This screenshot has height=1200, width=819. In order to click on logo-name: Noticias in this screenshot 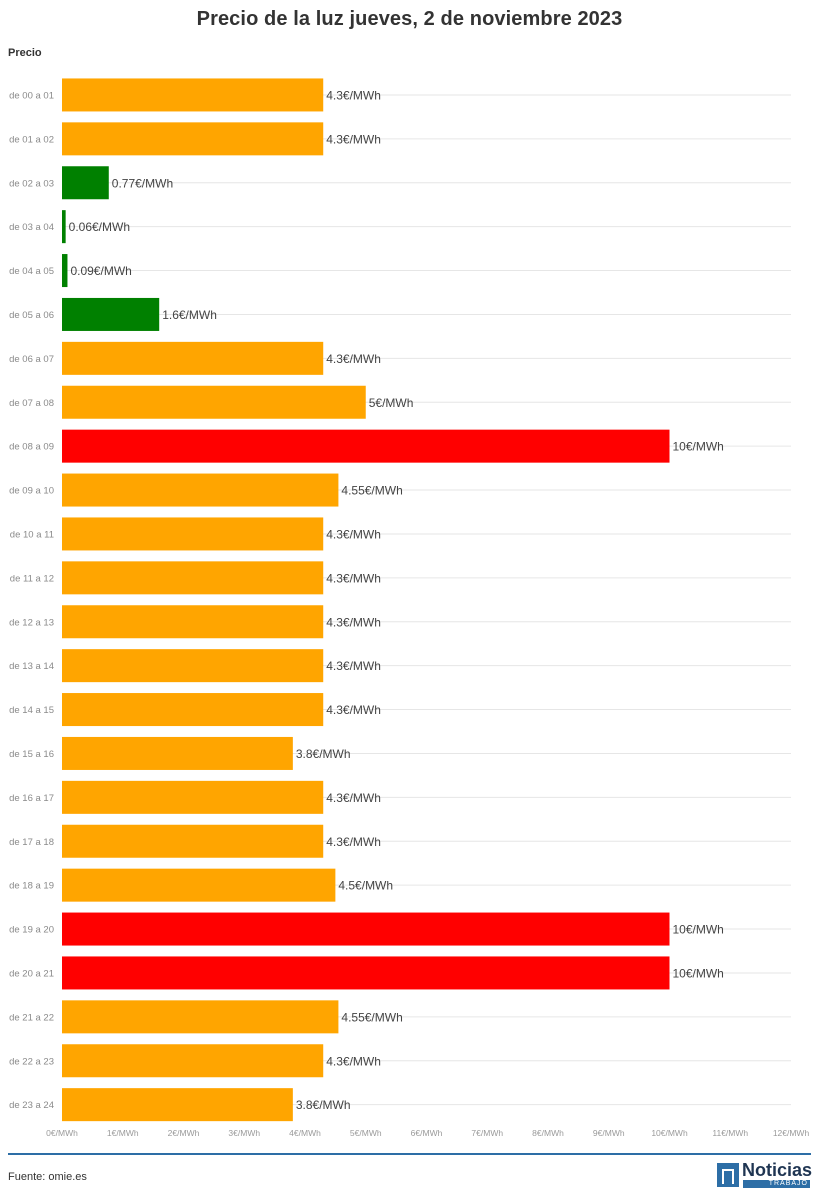, I will do `click(777, 1170)`.